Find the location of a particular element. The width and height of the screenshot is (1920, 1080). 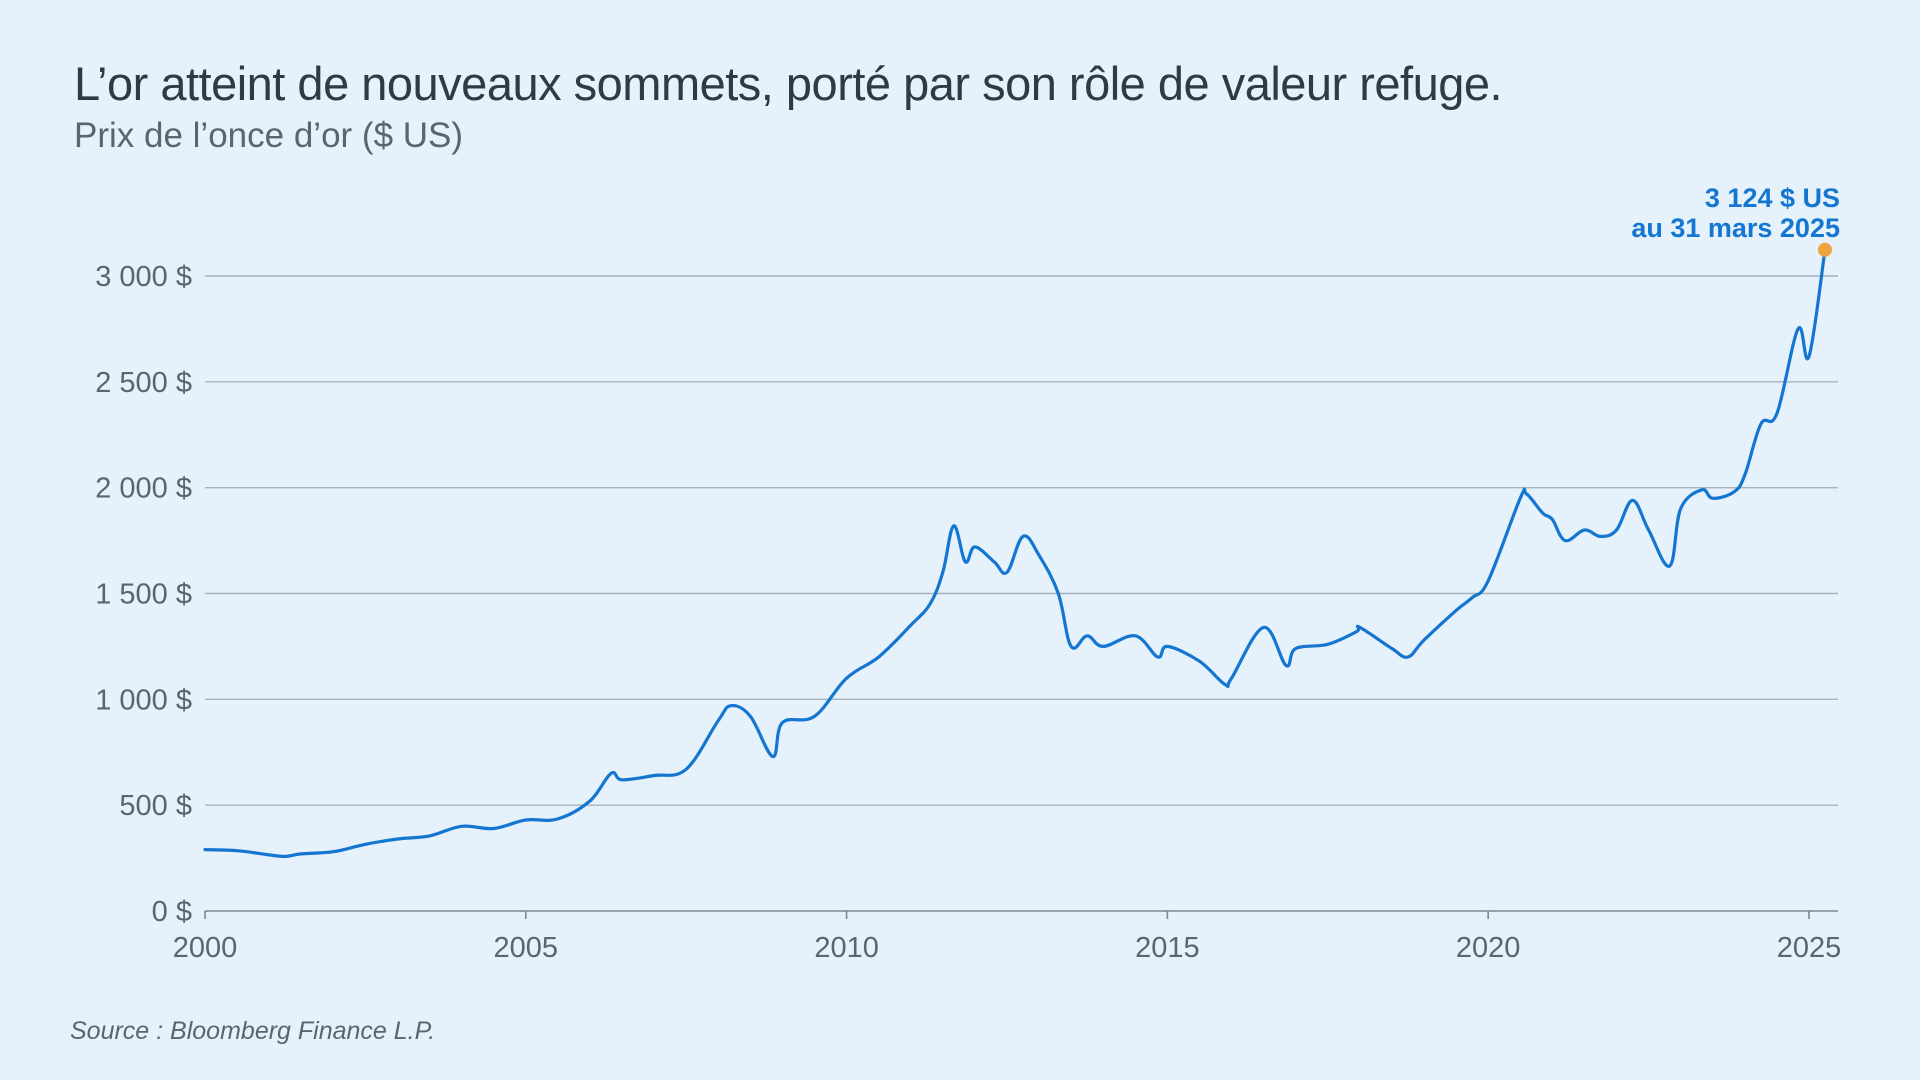

y-tick-label: 1 500 $ is located at coordinates (143, 595).